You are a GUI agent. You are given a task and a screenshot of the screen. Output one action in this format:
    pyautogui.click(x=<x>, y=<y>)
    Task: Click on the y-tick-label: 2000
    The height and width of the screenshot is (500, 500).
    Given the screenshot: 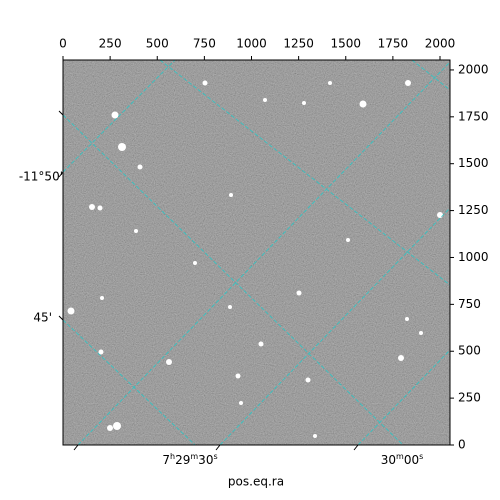 What is the action you would take?
    pyautogui.click(x=473, y=69)
    